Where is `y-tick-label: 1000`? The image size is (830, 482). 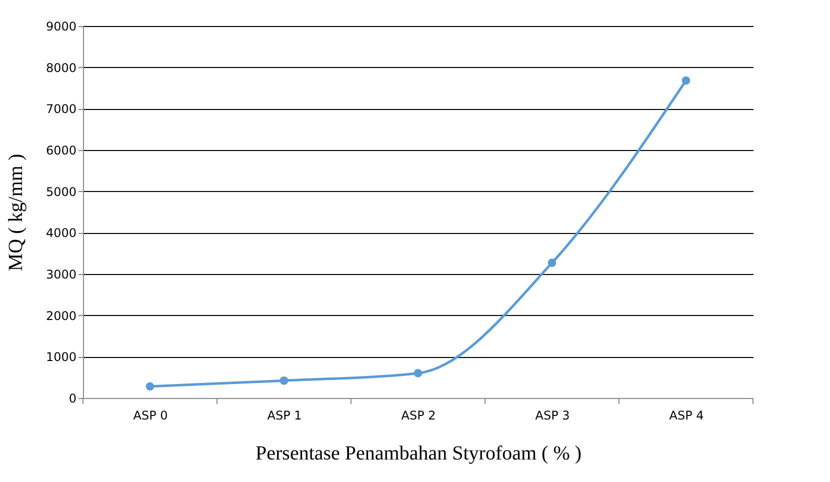
y-tick-label: 1000 is located at coordinates (61, 357).